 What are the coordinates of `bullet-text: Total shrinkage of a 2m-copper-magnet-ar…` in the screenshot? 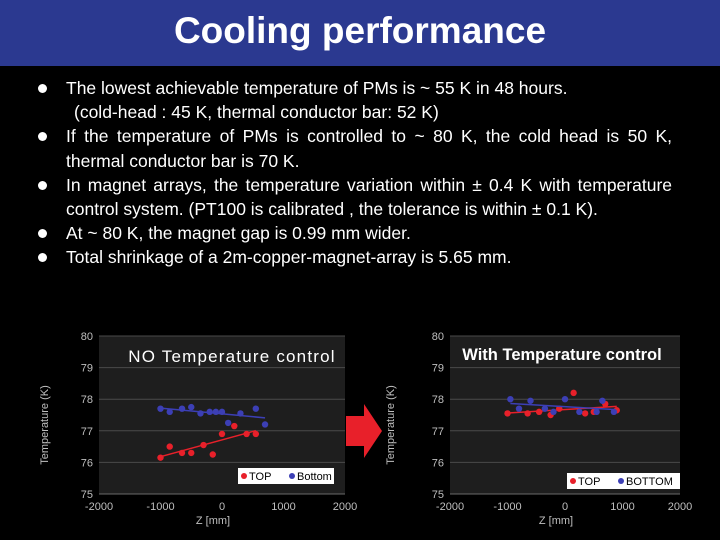 It's located at (289, 257).